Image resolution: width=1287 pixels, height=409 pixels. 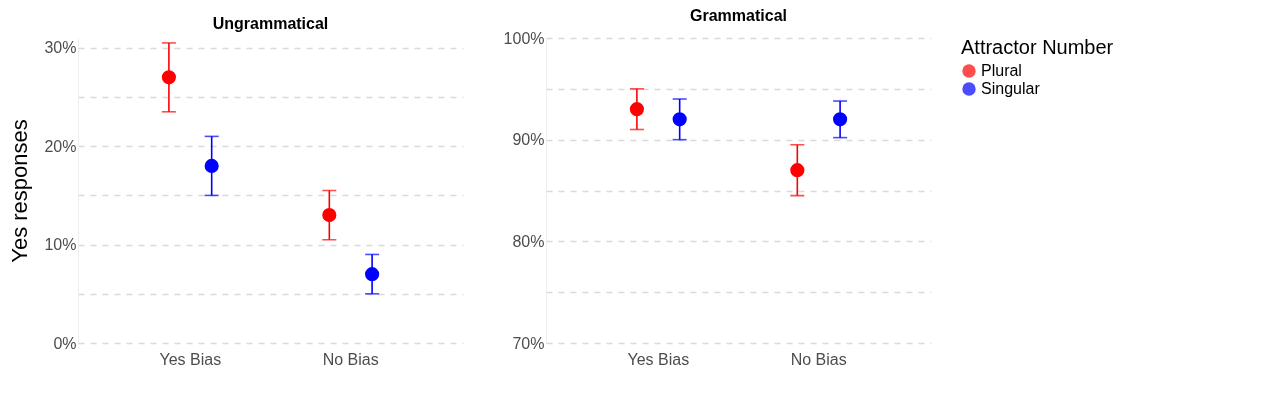 What do you see at coordinates (1037, 47) in the screenshot?
I see `legend-title: Attractor Number` at bounding box center [1037, 47].